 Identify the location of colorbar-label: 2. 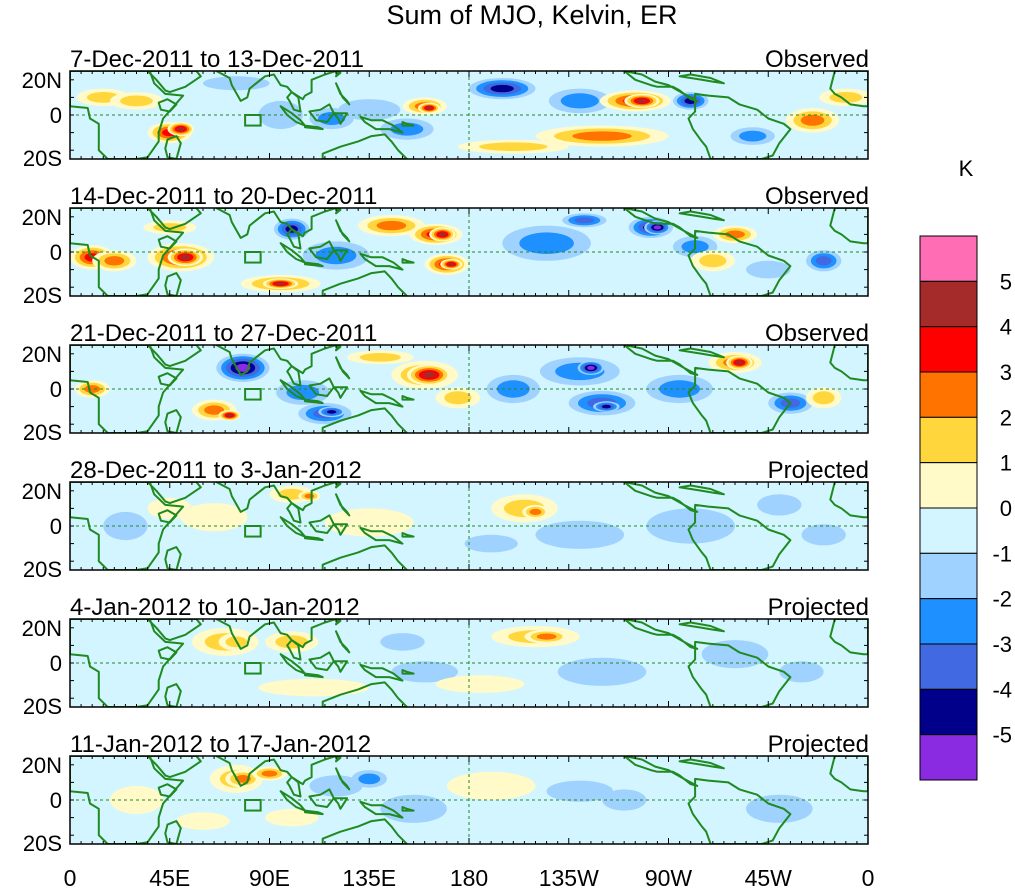
(1006, 417).